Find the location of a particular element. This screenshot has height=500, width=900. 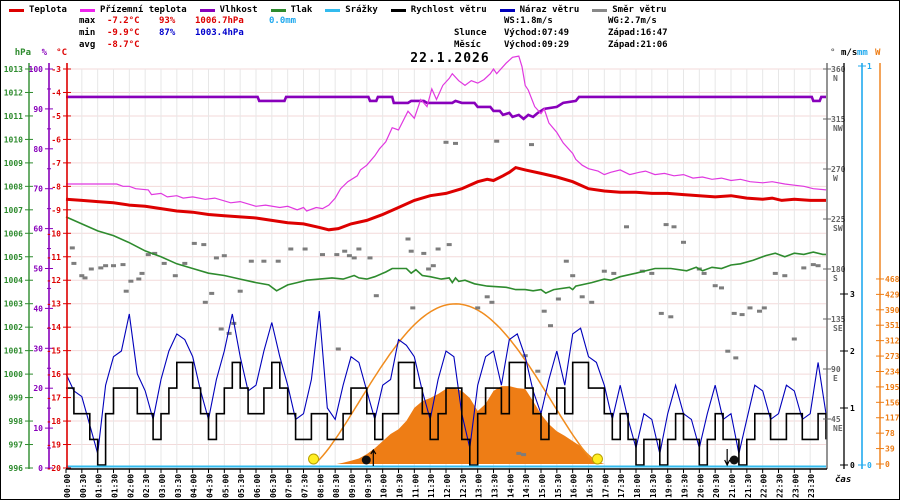

svg-text: 270 is located at coordinates (838, 169).